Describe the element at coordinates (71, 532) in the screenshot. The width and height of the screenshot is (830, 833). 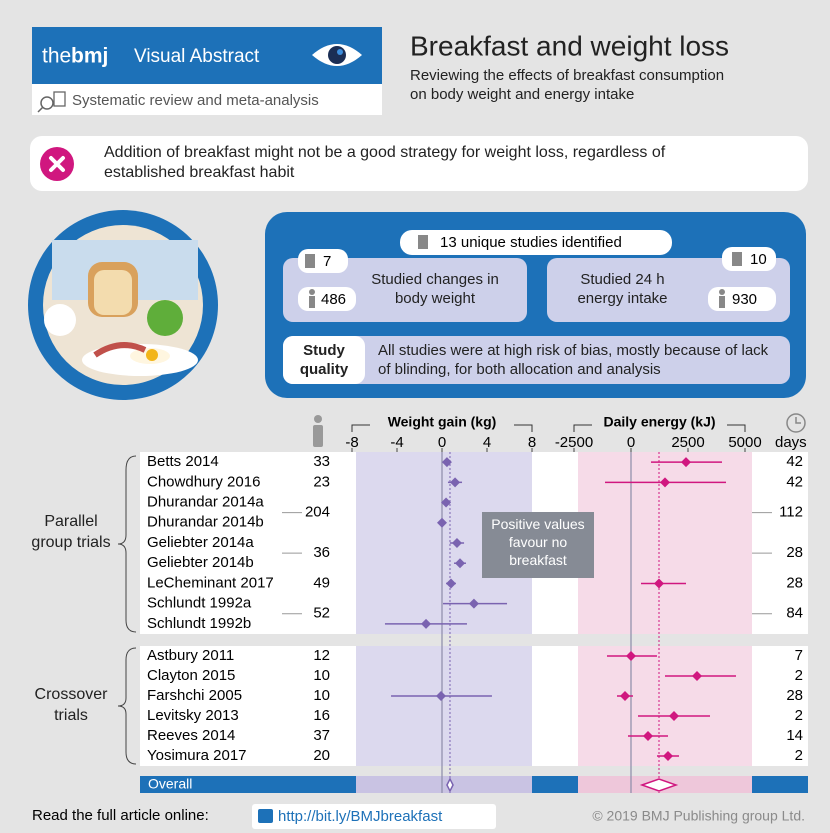
I see `group-label: Parallel group trials` at that location.